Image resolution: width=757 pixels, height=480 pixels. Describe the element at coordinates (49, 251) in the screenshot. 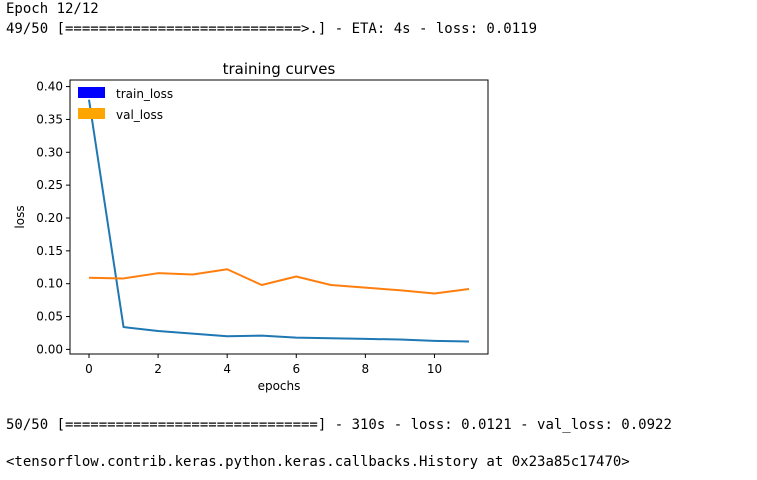

I see `y-tick-label: 0.15` at that location.